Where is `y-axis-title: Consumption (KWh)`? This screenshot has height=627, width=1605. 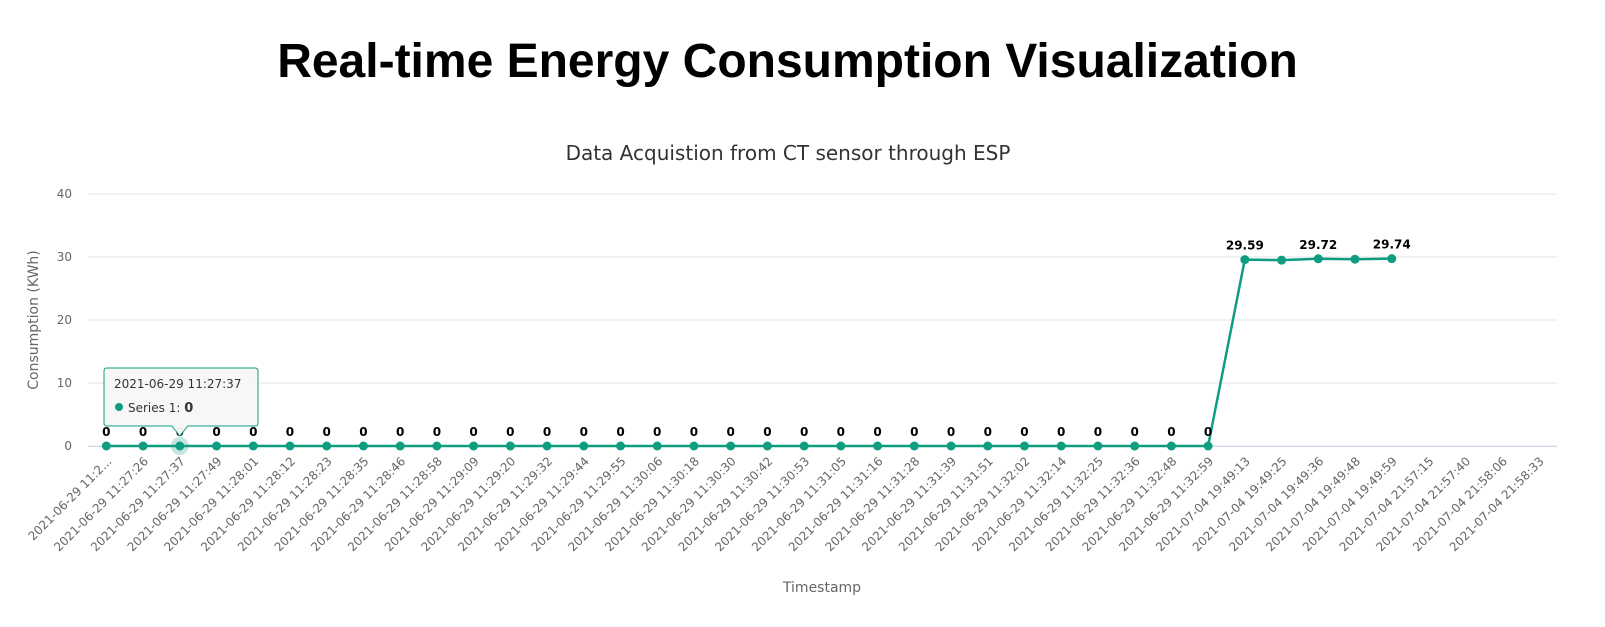 y-axis-title: Consumption (KWh) is located at coordinates (34, 320).